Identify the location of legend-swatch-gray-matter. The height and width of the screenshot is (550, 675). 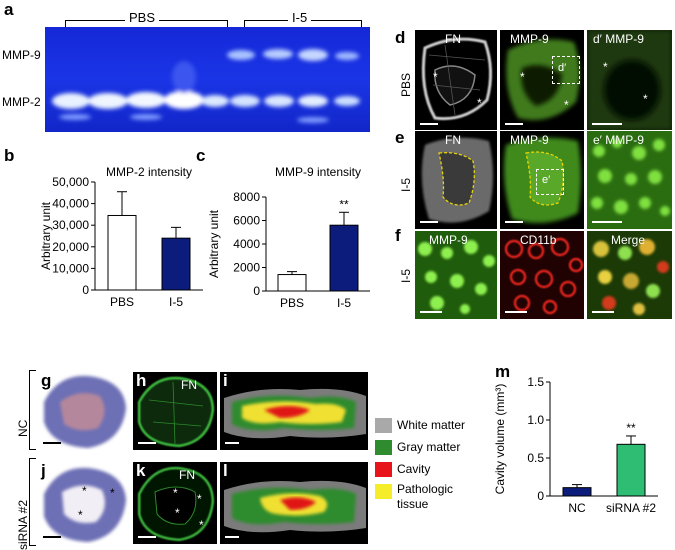
(383, 447).